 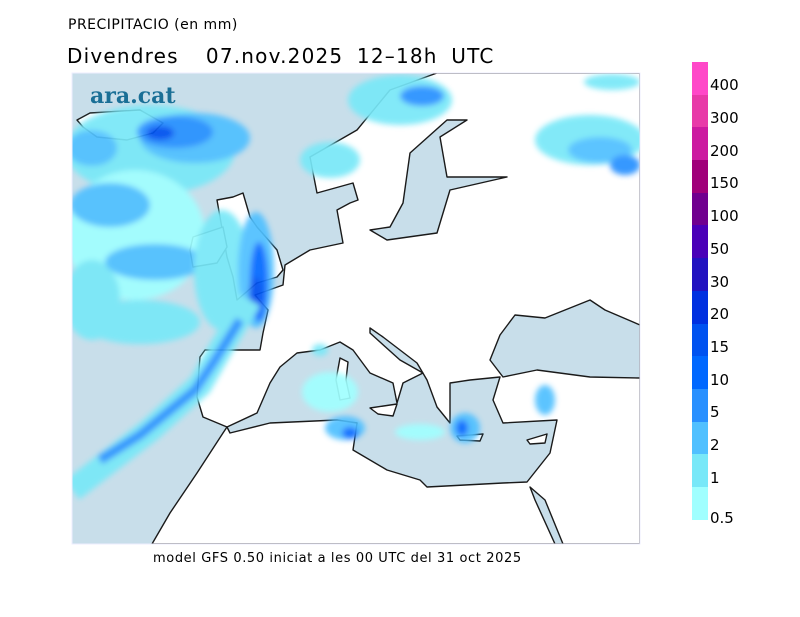 What do you see at coordinates (537, 439) in the screenshot?
I see `land-cyprus` at bounding box center [537, 439].